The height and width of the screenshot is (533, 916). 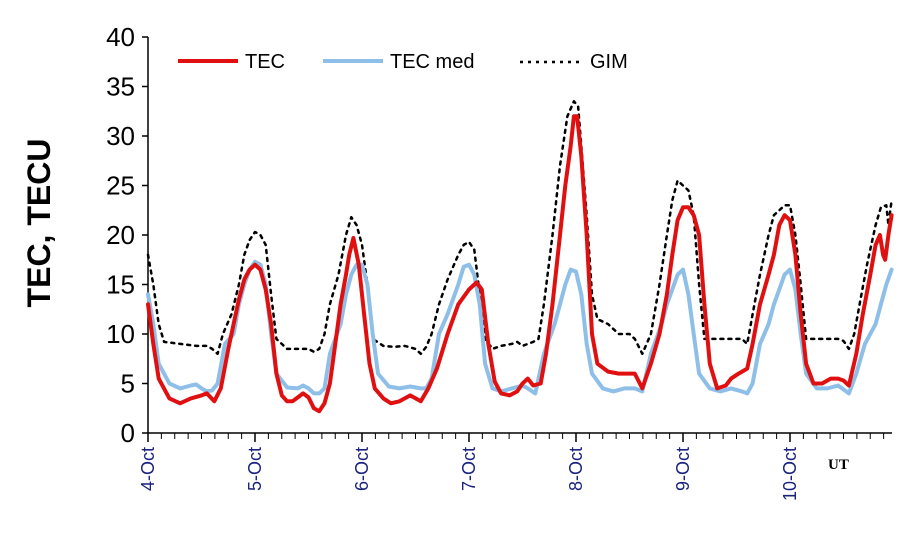 What do you see at coordinates (469, 469) in the screenshot?
I see `x-tick-label: 7-Oct` at bounding box center [469, 469].